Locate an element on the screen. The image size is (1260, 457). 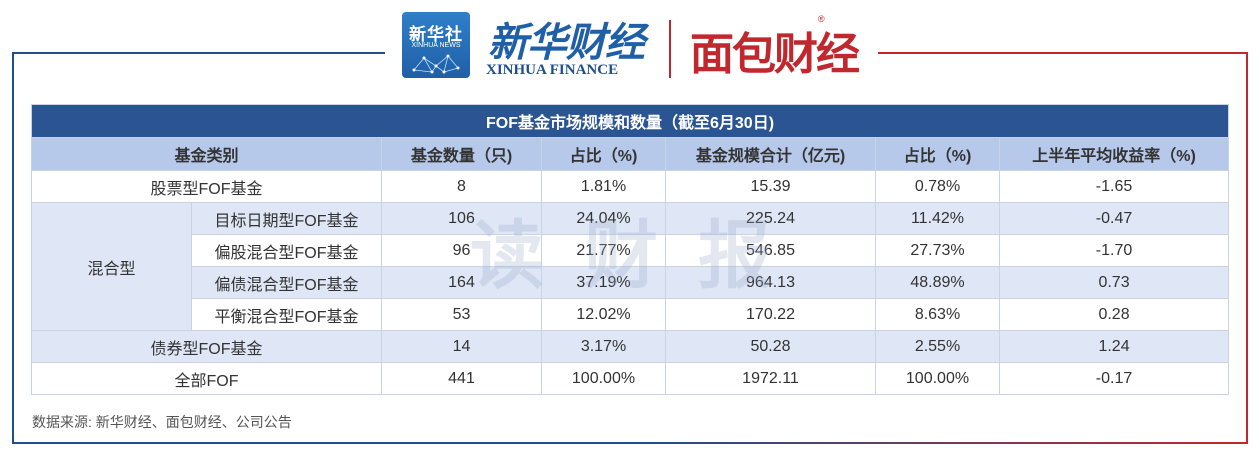
column-header-return: 上半年平均收益率（%) is located at coordinates (1114, 154).